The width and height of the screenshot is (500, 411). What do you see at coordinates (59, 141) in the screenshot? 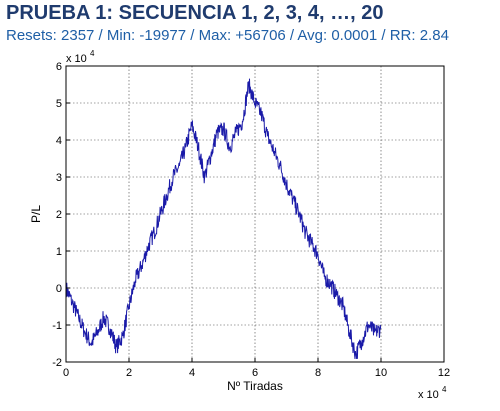
I see `y-tick-label: 4` at bounding box center [59, 141].